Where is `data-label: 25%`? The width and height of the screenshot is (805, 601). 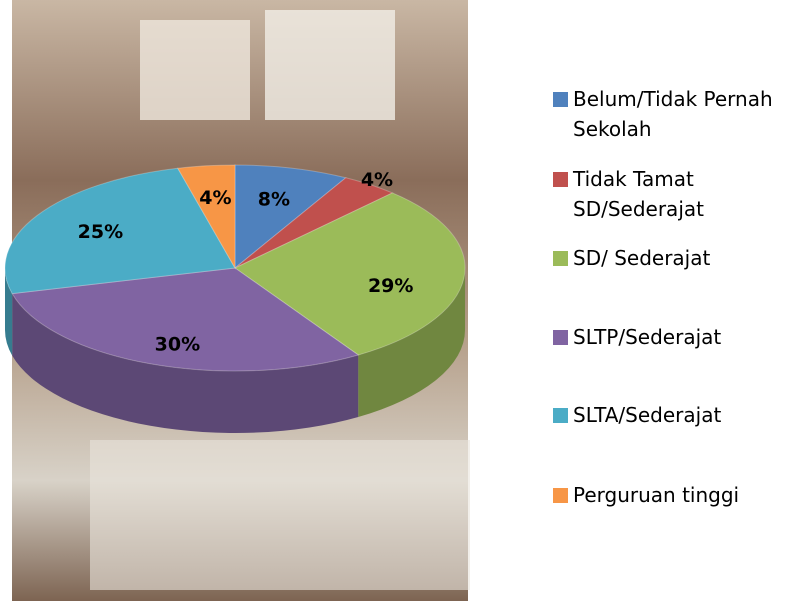
data-label: 25% is located at coordinates (100, 232).